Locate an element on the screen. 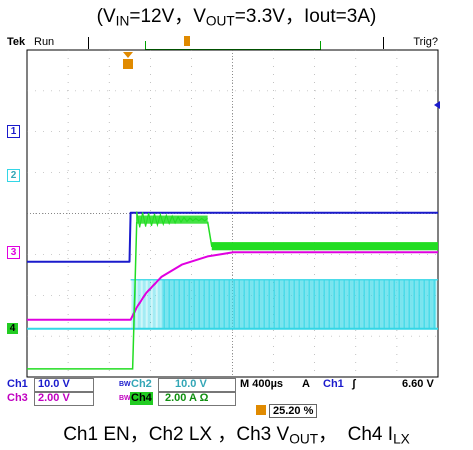 The height and width of the screenshot is (450, 473). caption-ch4: Ch4 I is located at coordinates (370, 434).